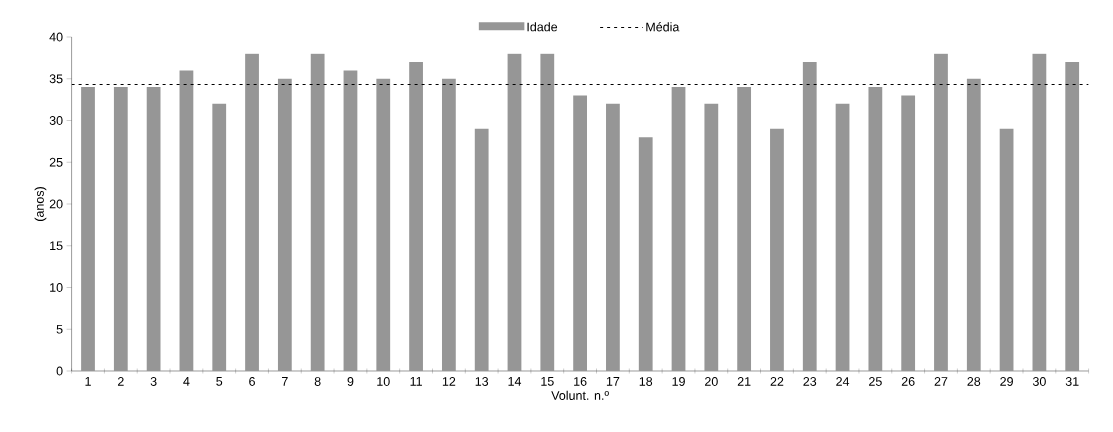  Describe the element at coordinates (711, 381) in the screenshot. I see `x-tick-label: 20` at that location.